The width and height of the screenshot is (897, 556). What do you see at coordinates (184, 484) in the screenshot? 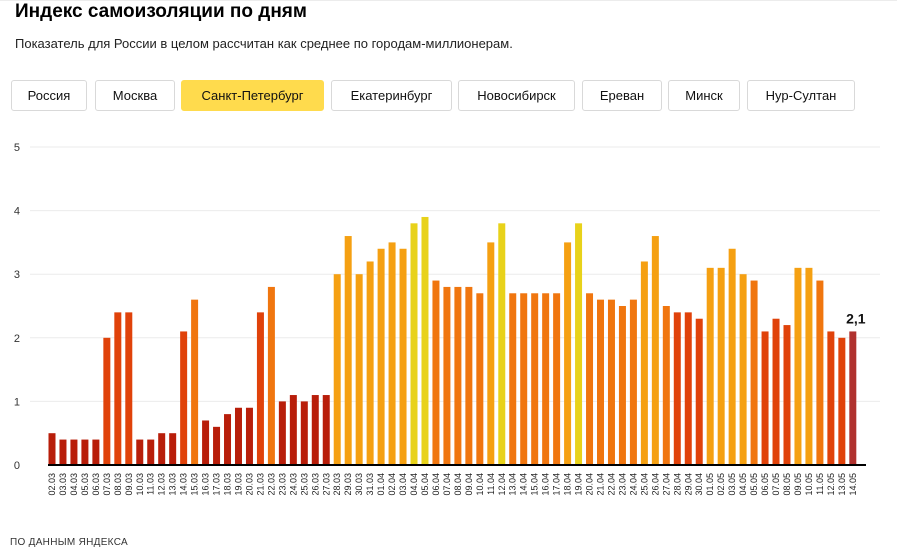
I see `x-tick-label: 14.03` at bounding box center [184, 484].